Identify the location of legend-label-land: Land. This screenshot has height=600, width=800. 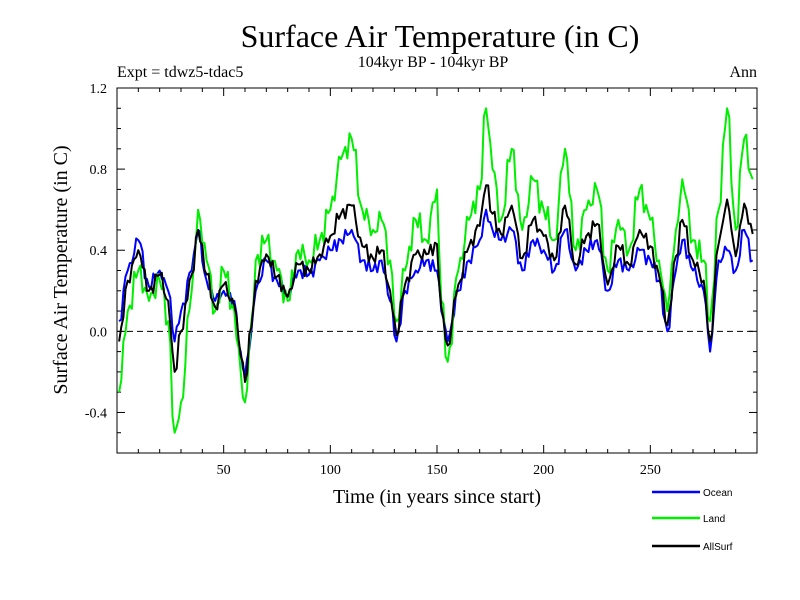
(714, 519).